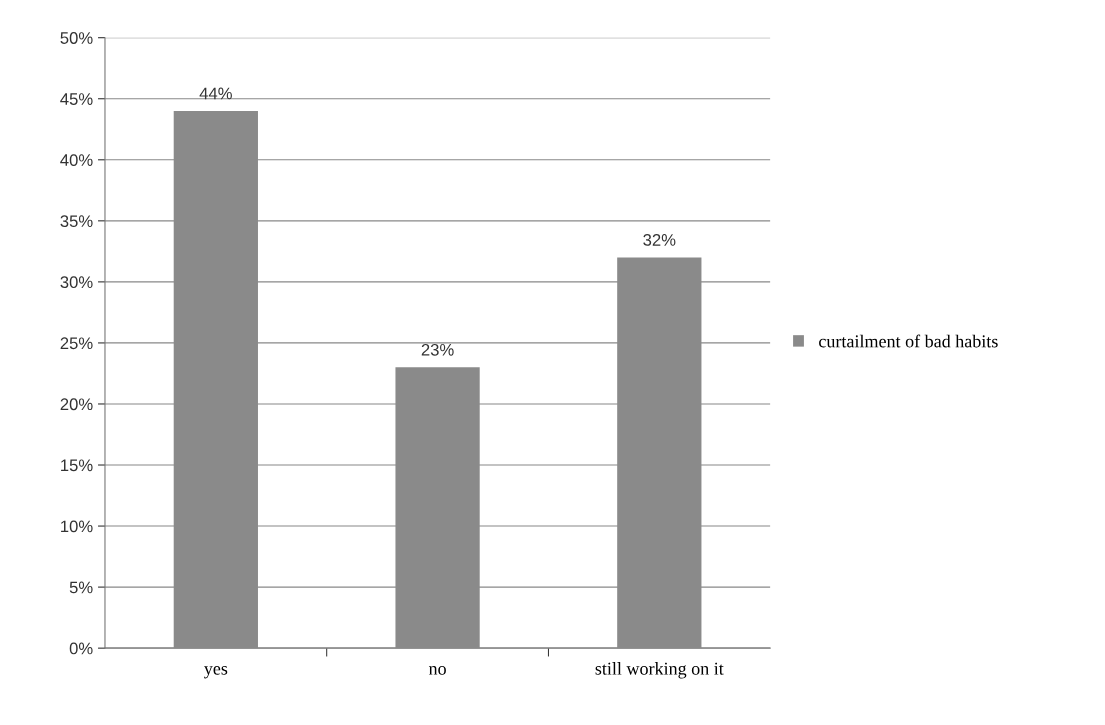  Describe the element at coordinates (77, 465) in the screenshot. I see `y-tick-label: 15%` at that location.